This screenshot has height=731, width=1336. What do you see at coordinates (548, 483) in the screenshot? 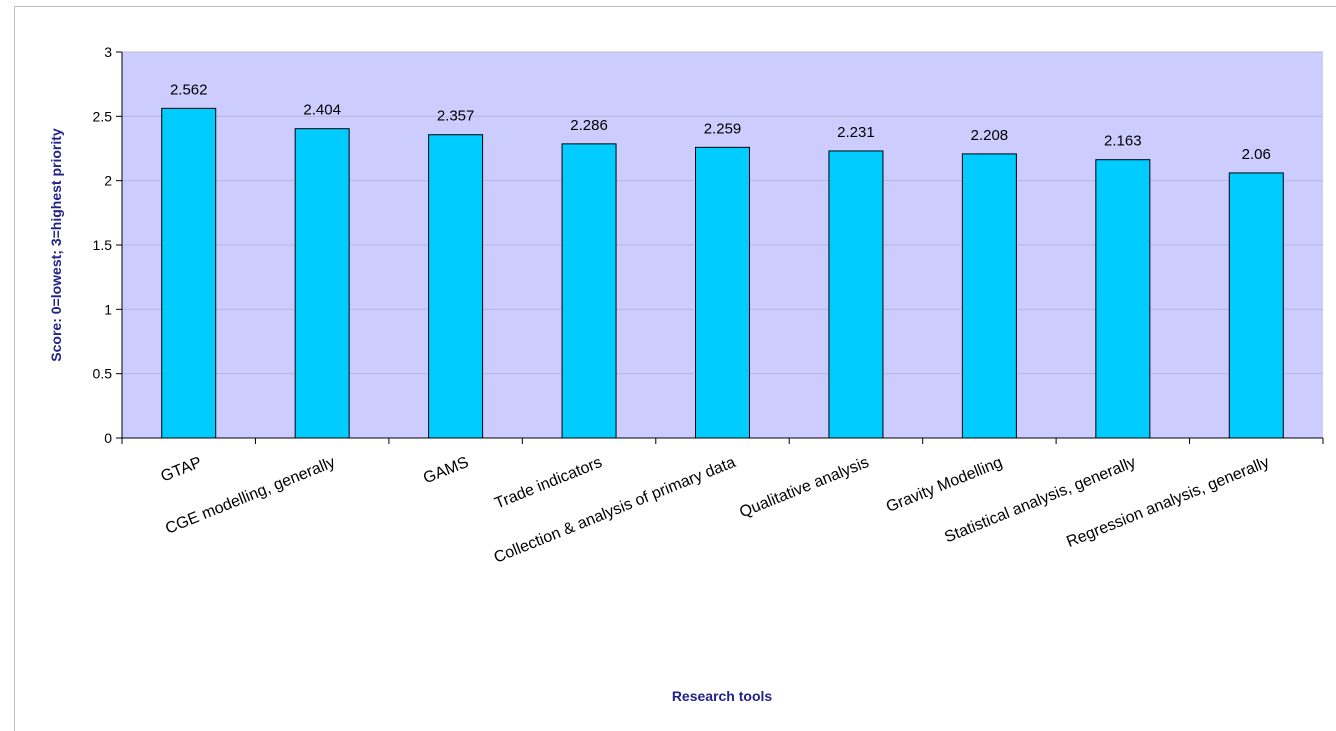
I see `x-category-label: Trade indicators` at bounding box center [548, 483].